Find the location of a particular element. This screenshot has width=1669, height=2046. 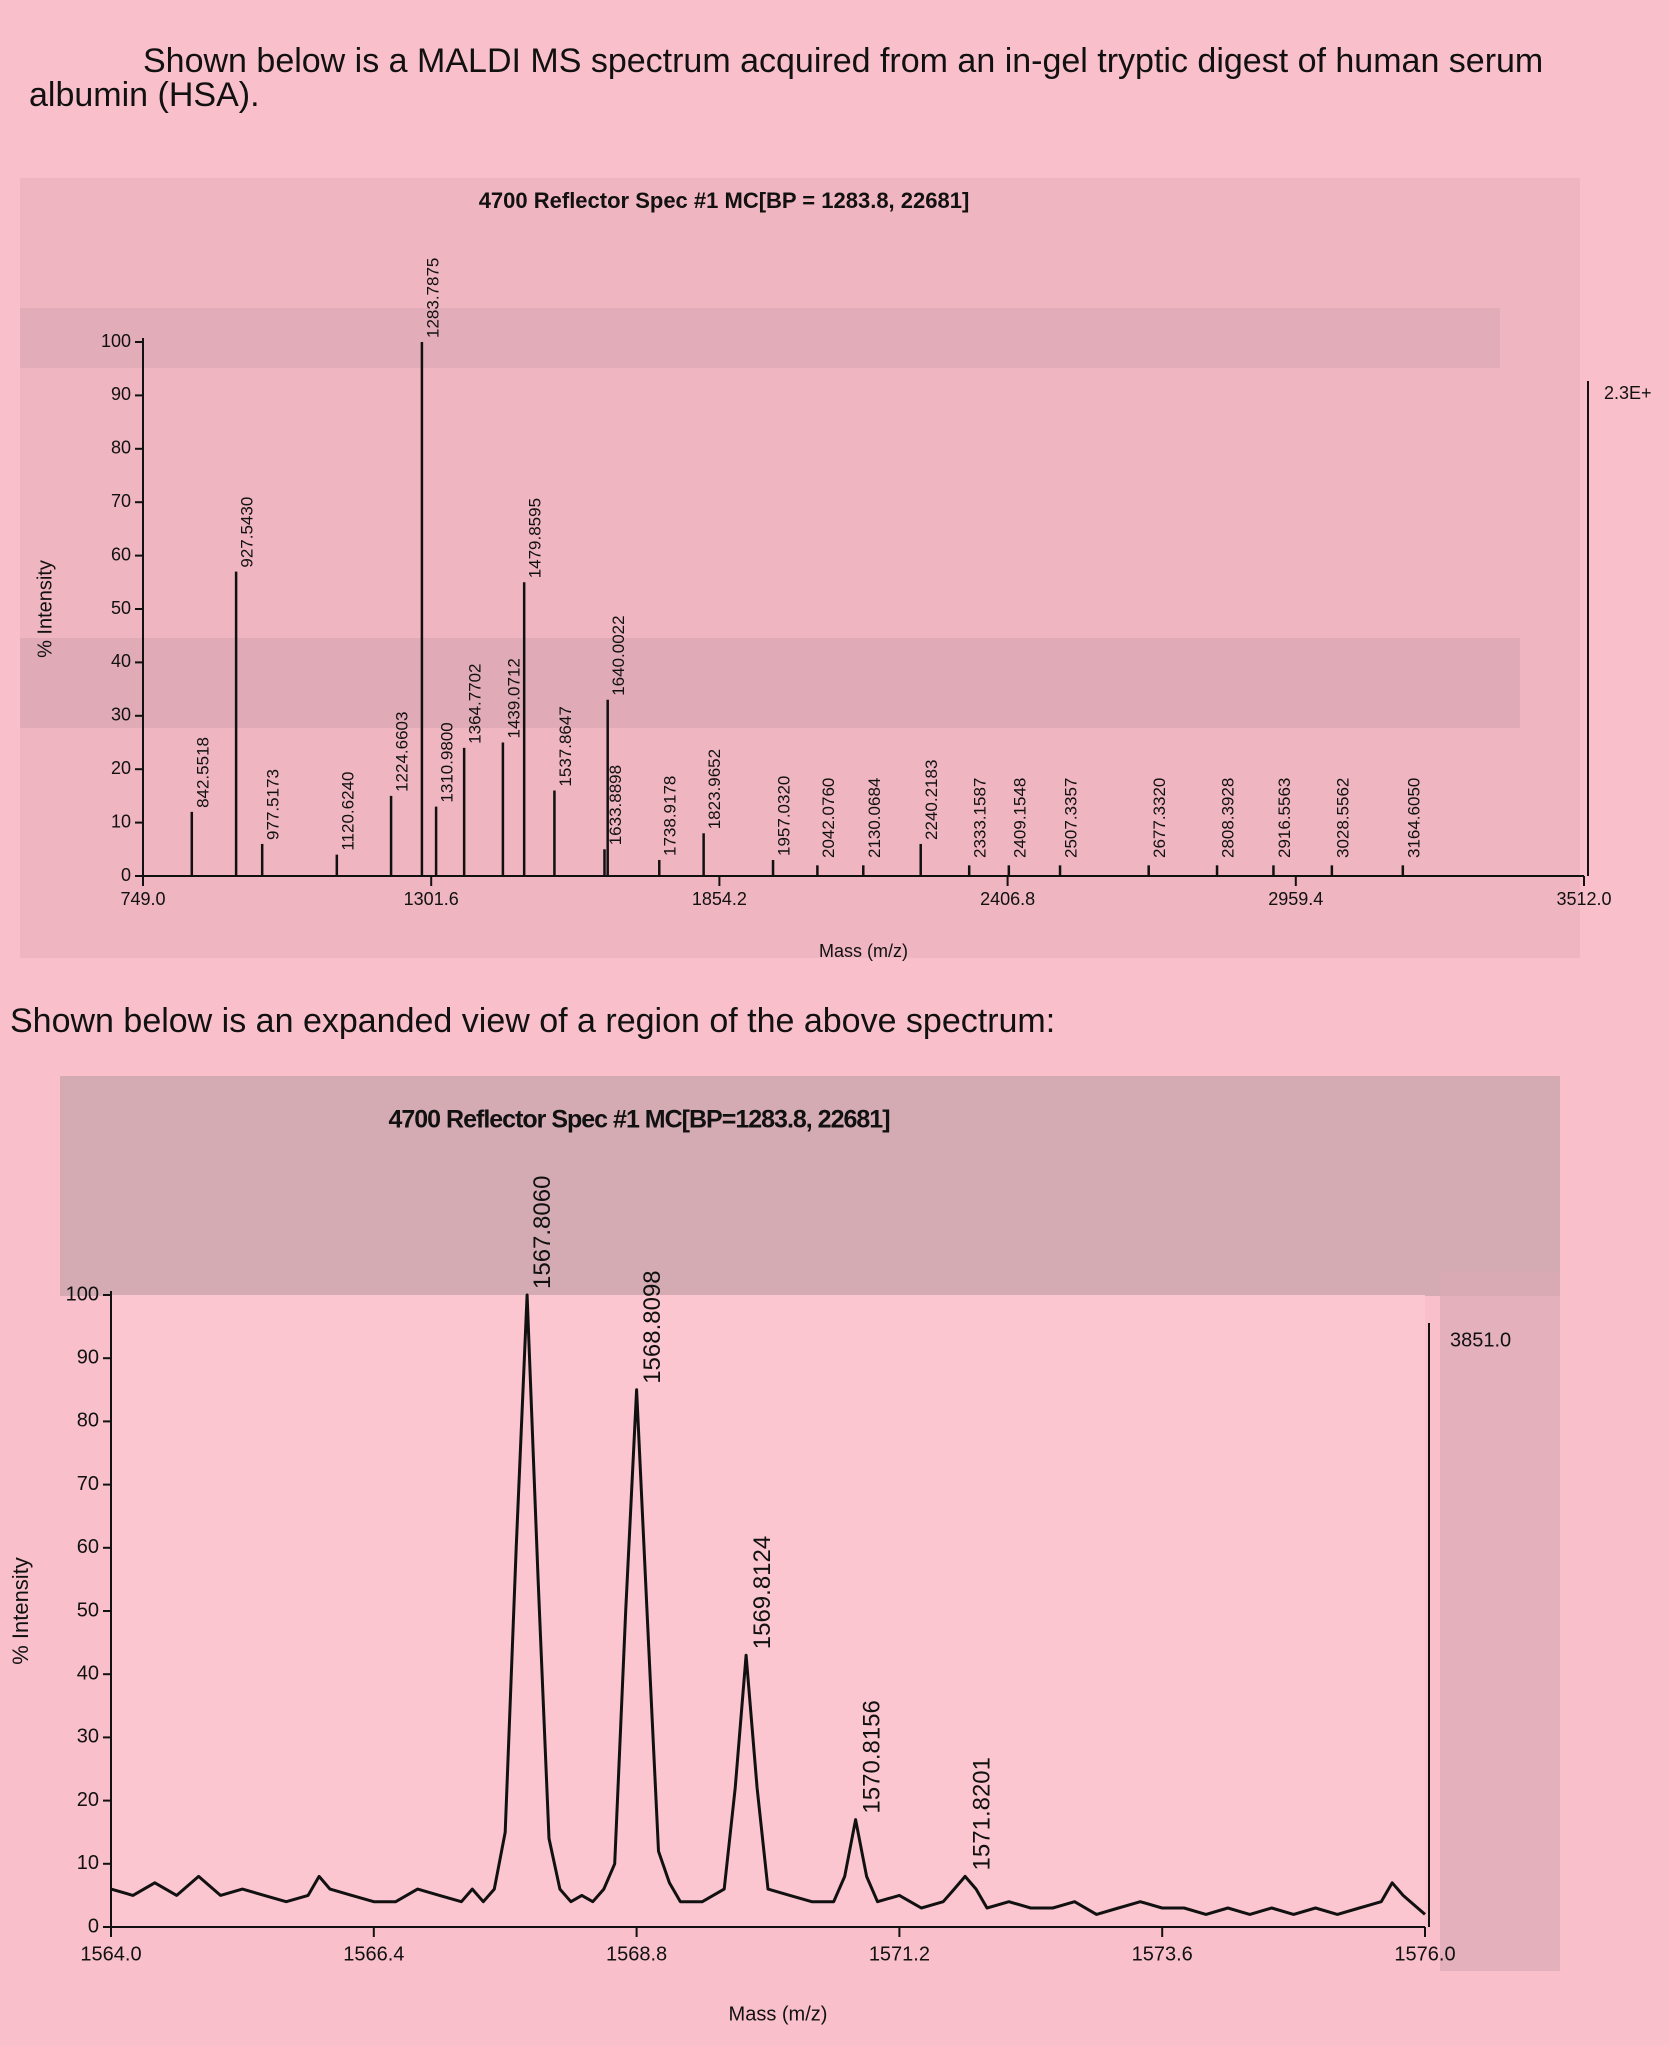

peak-label: 2507.3357 is located at coordinates (1071, 818).